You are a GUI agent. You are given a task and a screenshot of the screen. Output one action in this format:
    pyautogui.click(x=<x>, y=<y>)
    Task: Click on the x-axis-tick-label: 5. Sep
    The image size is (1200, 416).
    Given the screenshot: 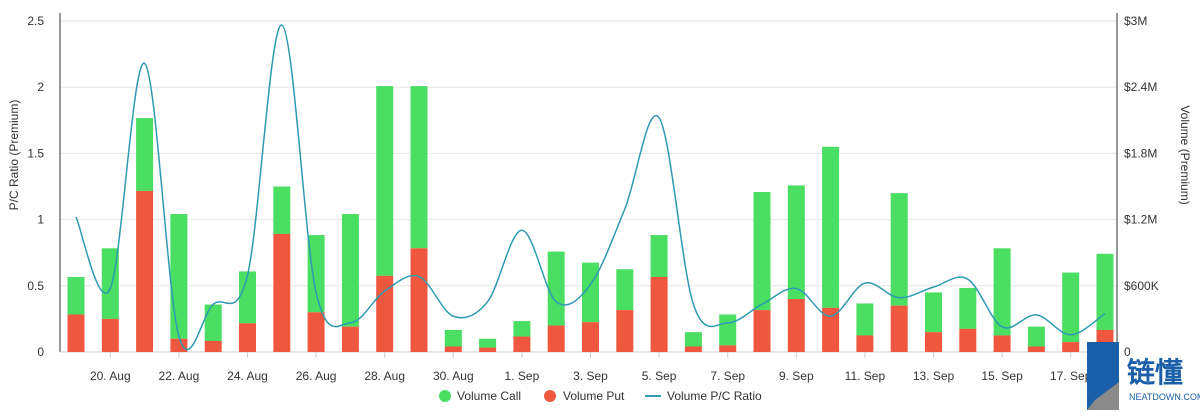 What is the action you would take?
    pyautogui.click(x=659, y=376)
    